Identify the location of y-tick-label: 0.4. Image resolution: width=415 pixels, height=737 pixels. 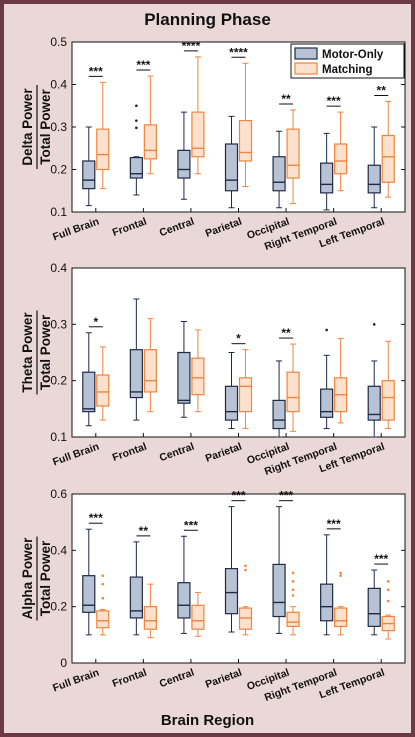
(58, 85).